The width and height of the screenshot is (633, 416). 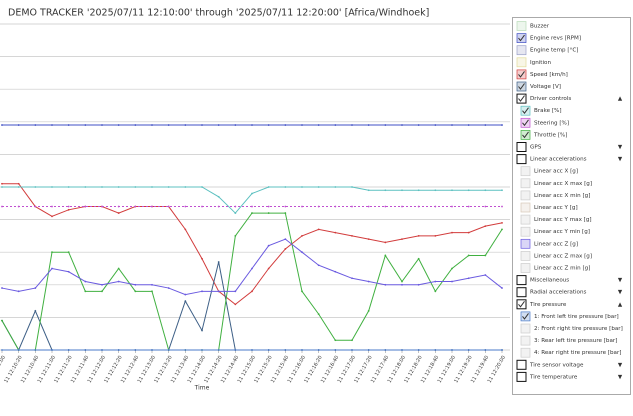 What do you see at coordinates (554, 51) in the screenshot?
I see `legend-label: Engine temp [°C]` at bounding box center [554, 51].